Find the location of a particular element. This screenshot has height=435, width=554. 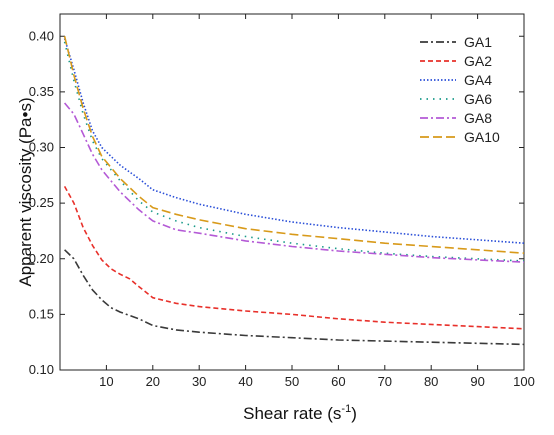

legend-label-ga6: GA6 is located at coordinates (478, 99).